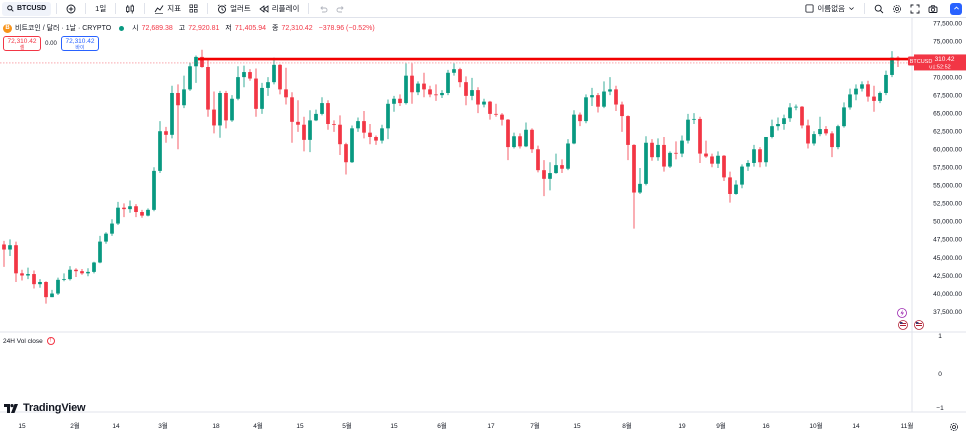  I want to click on indicators-label: 지표, so click(174, 8).